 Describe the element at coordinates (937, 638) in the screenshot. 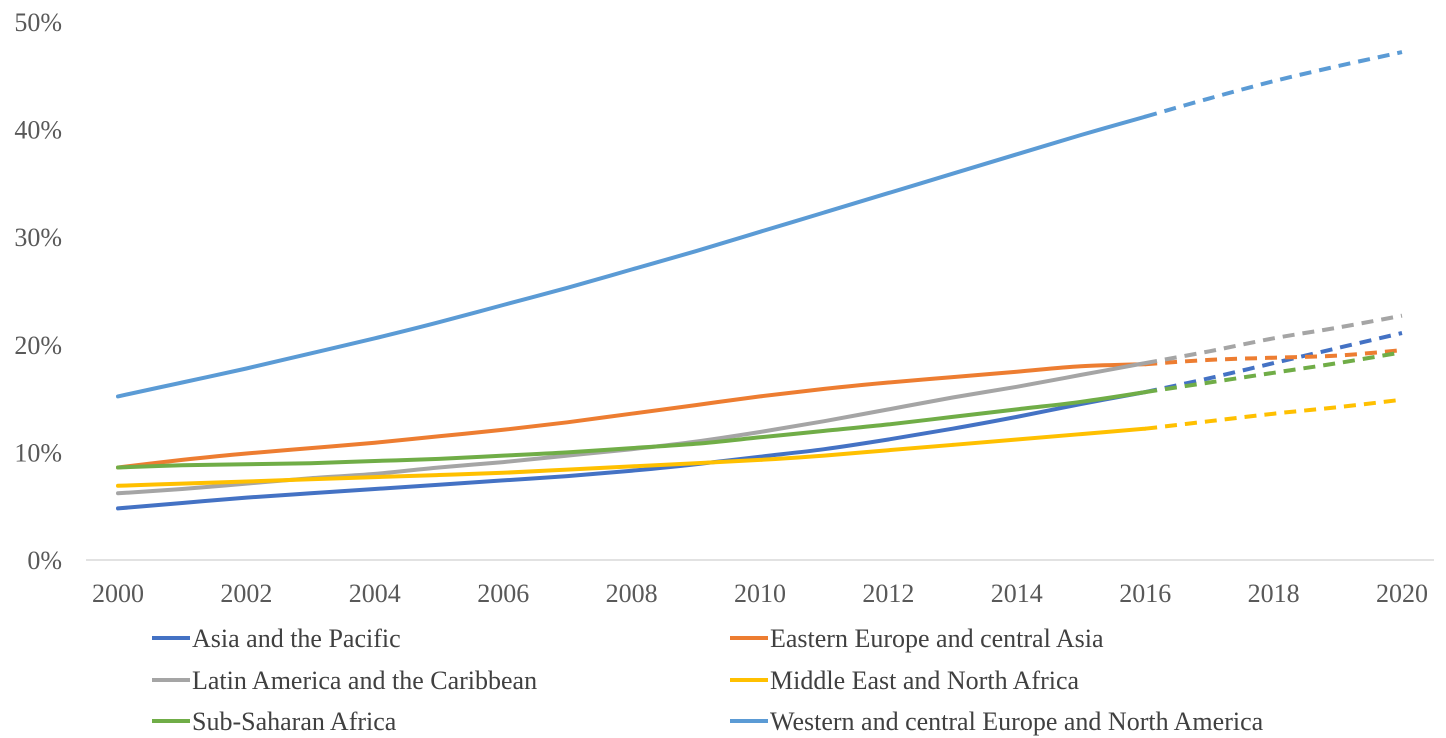

I see `legend-label: Eastern Europe and central Asia` at that location.